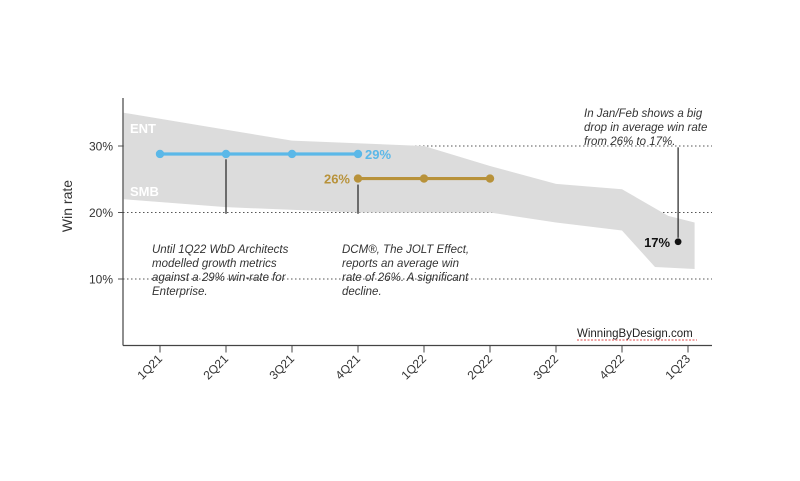  What do you see at coordinates (281, 366) in the screenshot?
I see `xtick-label: 3Q21` at bounding box center [281, 366].